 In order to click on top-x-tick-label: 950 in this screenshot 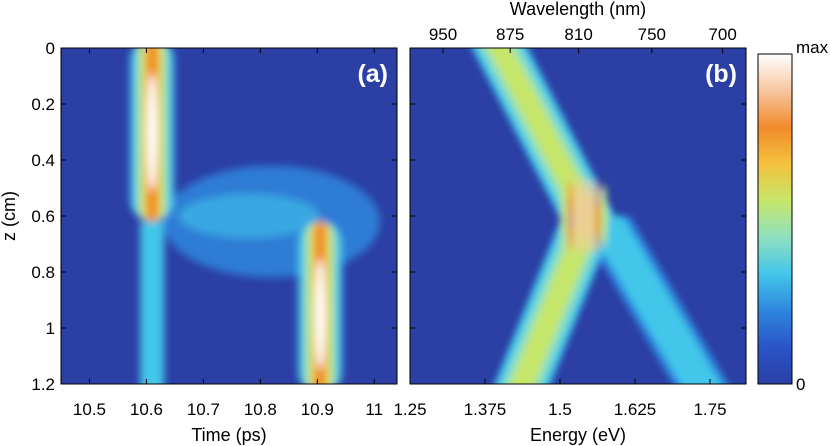, I will do `click(443, 34)`.